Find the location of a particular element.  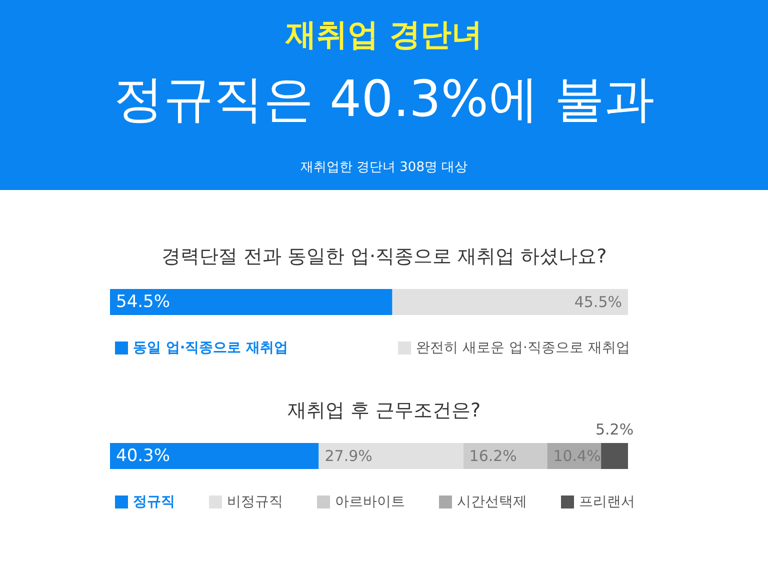

legend-label: 프리랜서 is located at coordinates (607, 502).